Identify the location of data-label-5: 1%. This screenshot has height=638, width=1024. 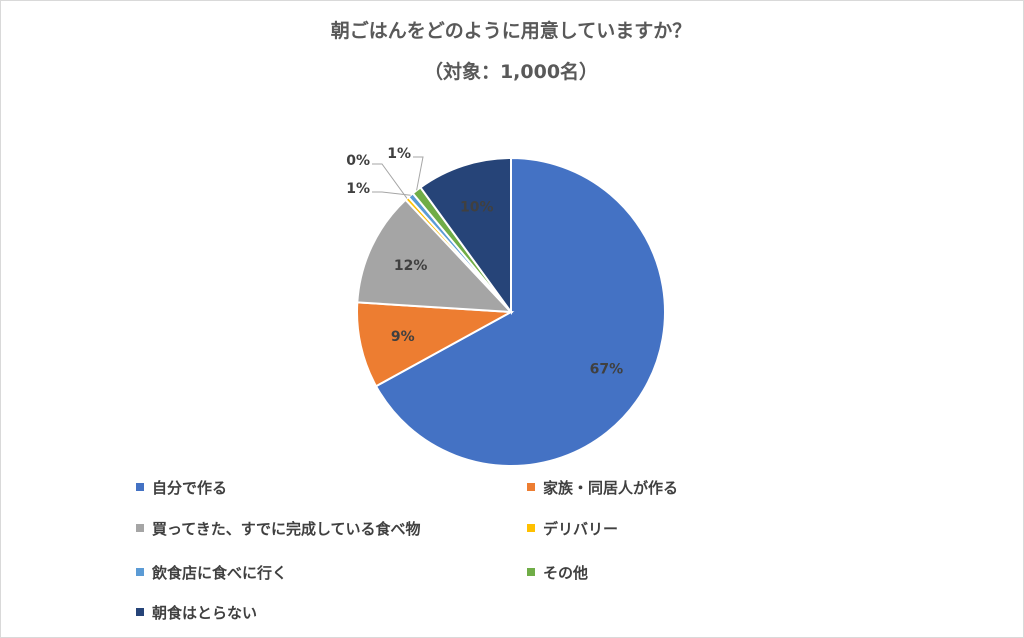
(399, 154).